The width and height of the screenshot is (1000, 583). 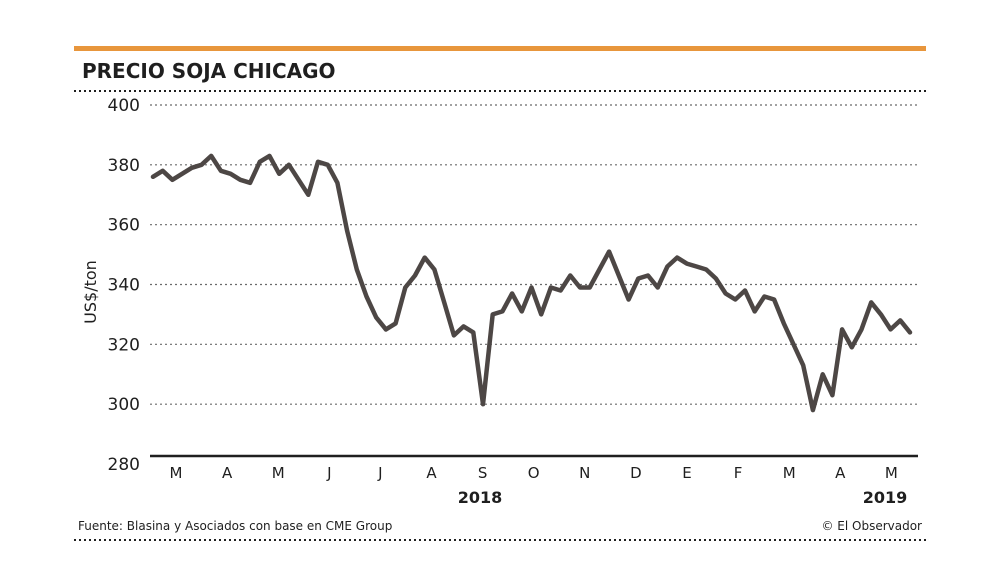 I want to click on chart-title: PRECIO SOJA CHICAGO, so click(x=209, y=71).